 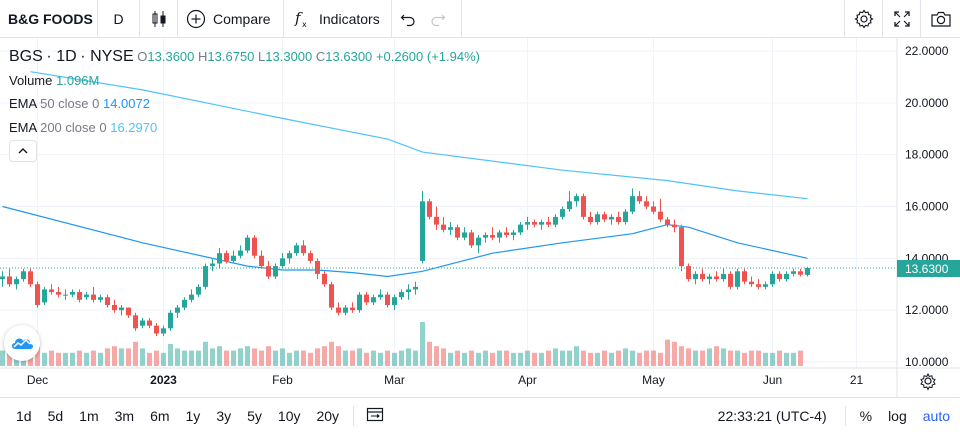 I want to click on log-toggle: log, so click(x=897, y=416).